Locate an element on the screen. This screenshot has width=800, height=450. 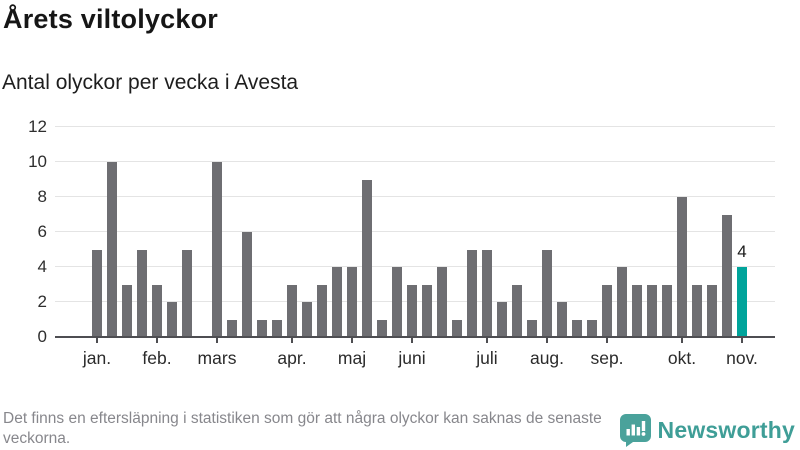
x-axis-label-sep: sep. is located at coordinates (607, 358).